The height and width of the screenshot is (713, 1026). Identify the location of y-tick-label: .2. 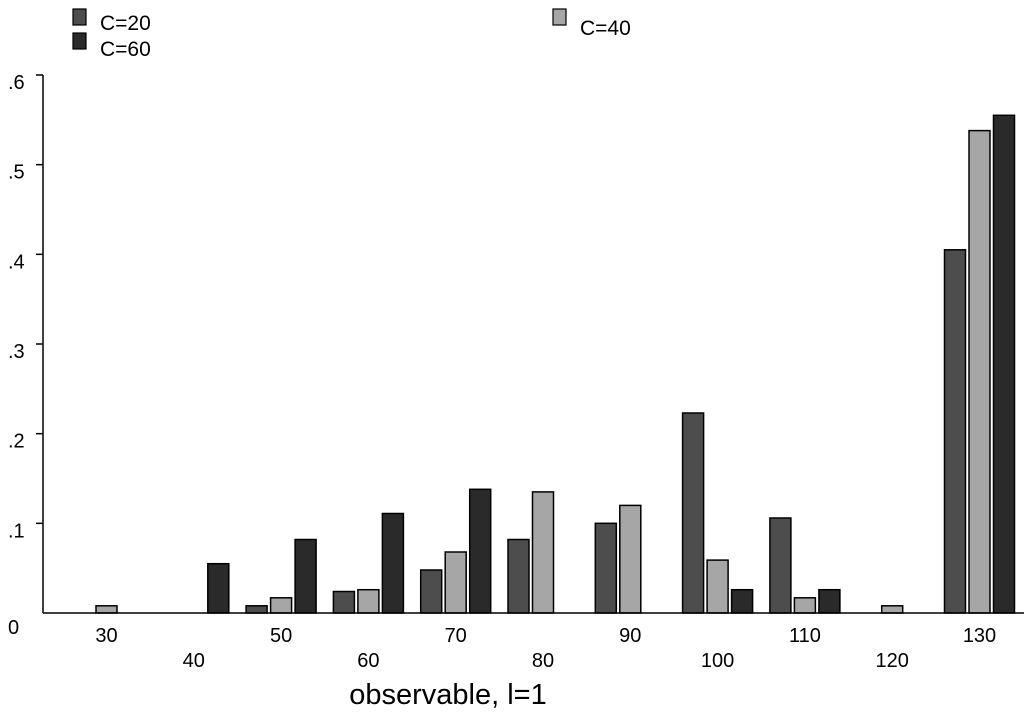
(16, 442).